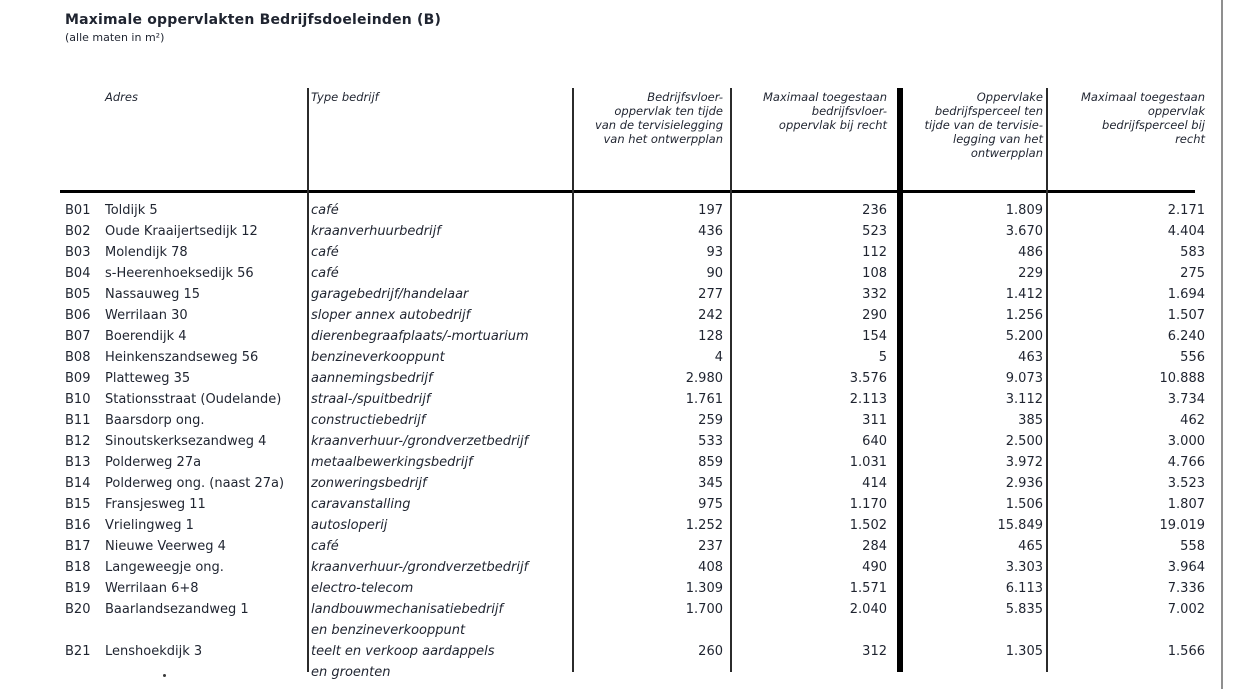  Describe the element at coordinates (78, 231) in the screenshot. I see `row-code: B02` at that location.